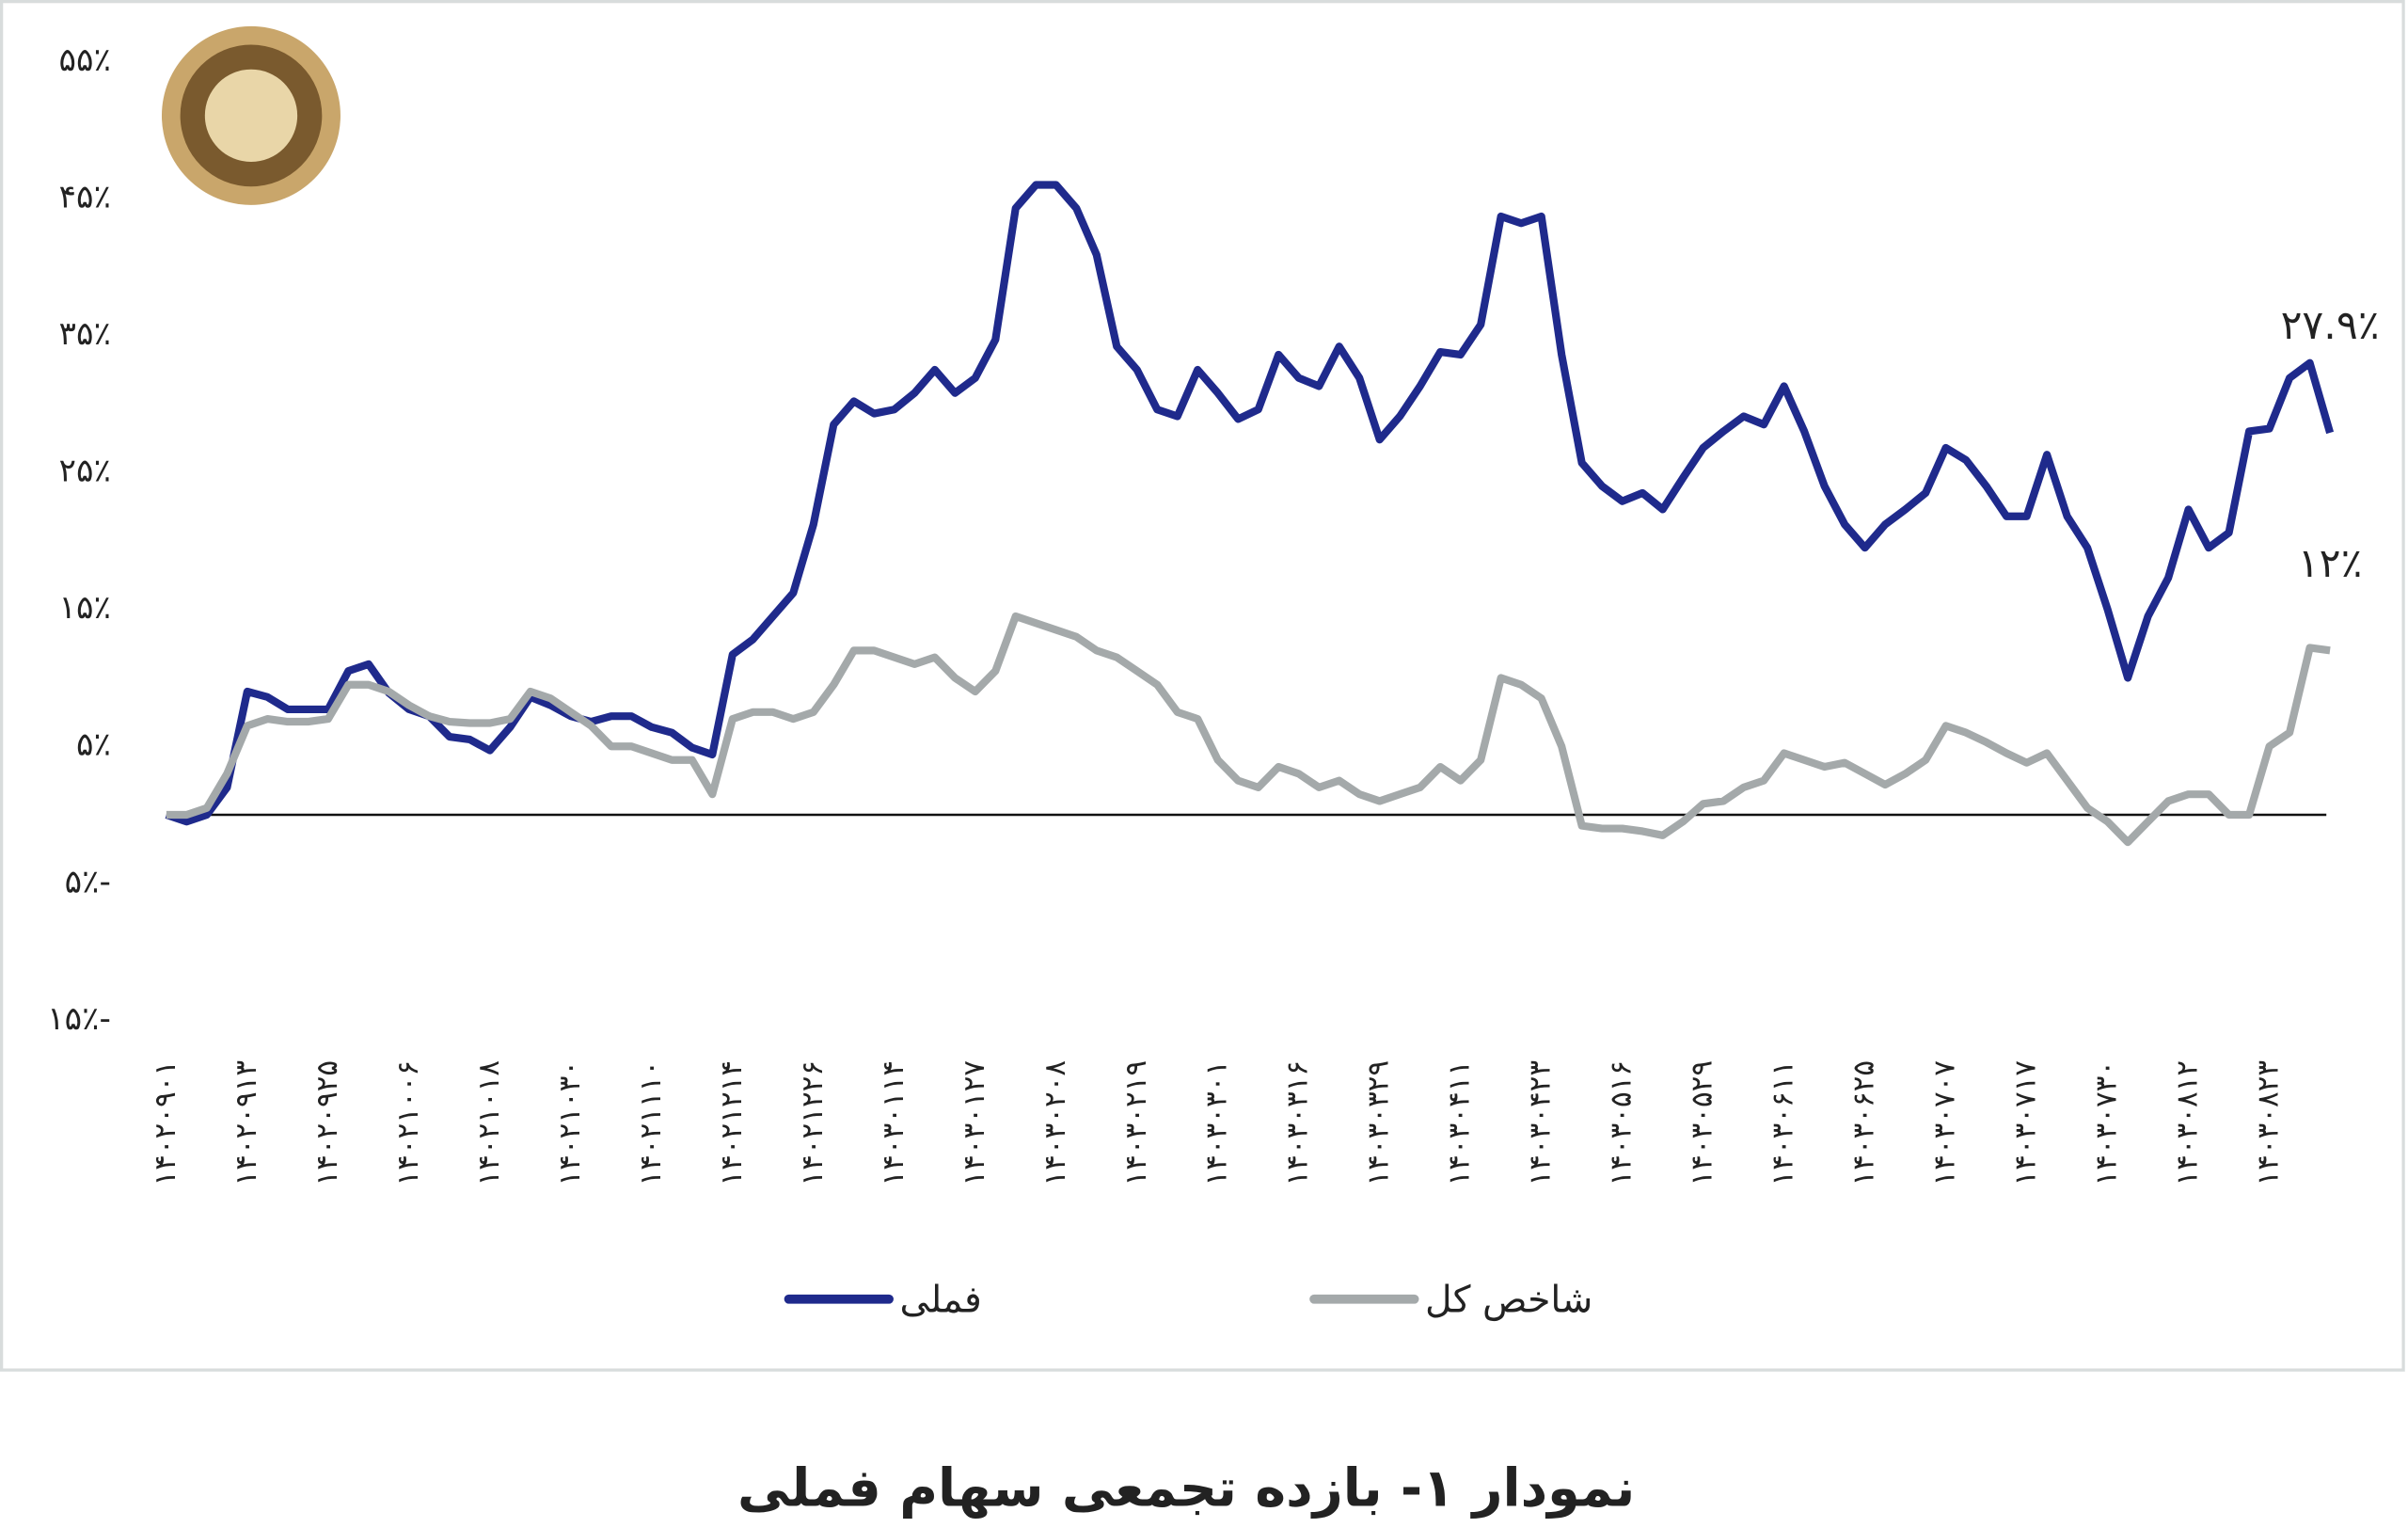 The width and height of the screenshot is (2408, 1528). I want to click on x-tick-label: ۱۴۰۳۰۳۱۶, so click(1298, 1123).